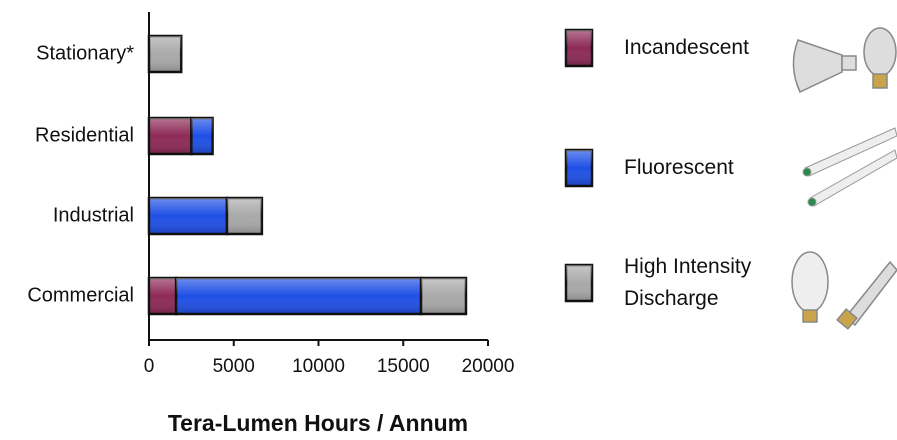 This screenshot has width=897, height=440. I want to click on x-tick-label: 0, so click(149, 366).